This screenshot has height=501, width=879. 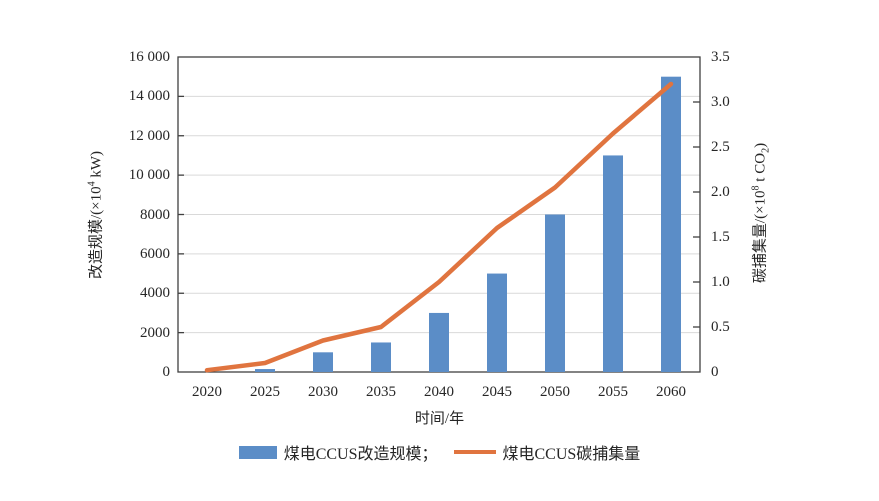 What do you see at coordinates (571, 454) in the screenshot?
I see `legend-line-label: 煤电CCUS碳捕集量` at bounding box center [571, 454].